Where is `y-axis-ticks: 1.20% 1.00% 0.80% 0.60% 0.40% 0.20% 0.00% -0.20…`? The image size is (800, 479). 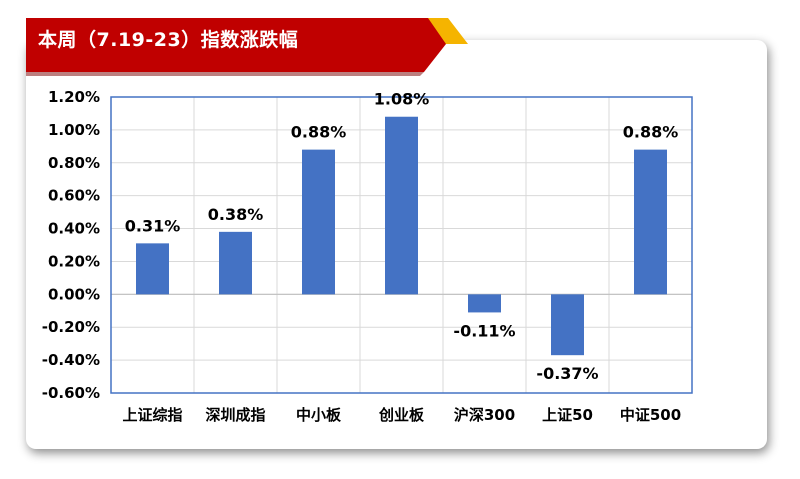 y-axis-ticks: 1.20% 1.00% 0.80% 0.60% 0.40% 0.20% 0.00% -0.20… is located at coordinates (71, 245).